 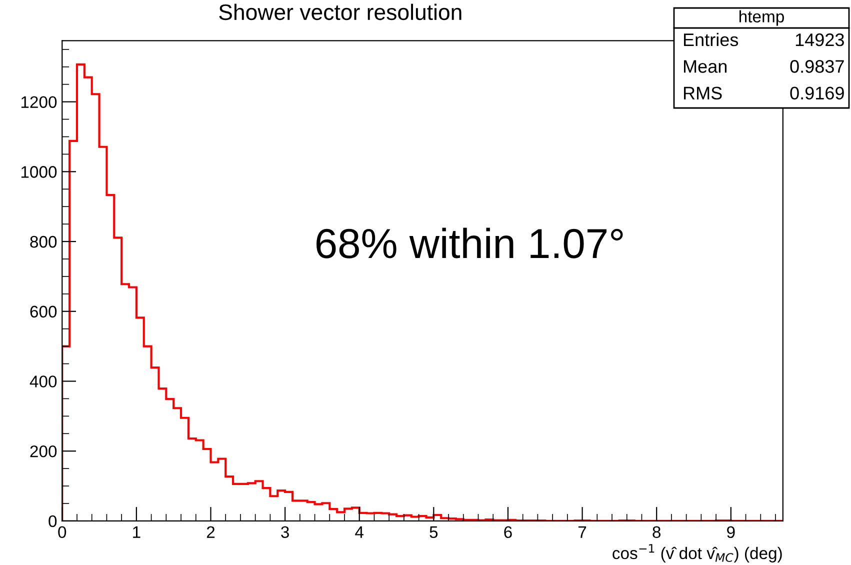 What do you see at coordinates (469, 243) in the screenshot?
I see `annotation: 68% within 1.07°` at bounding box center [469, 243].